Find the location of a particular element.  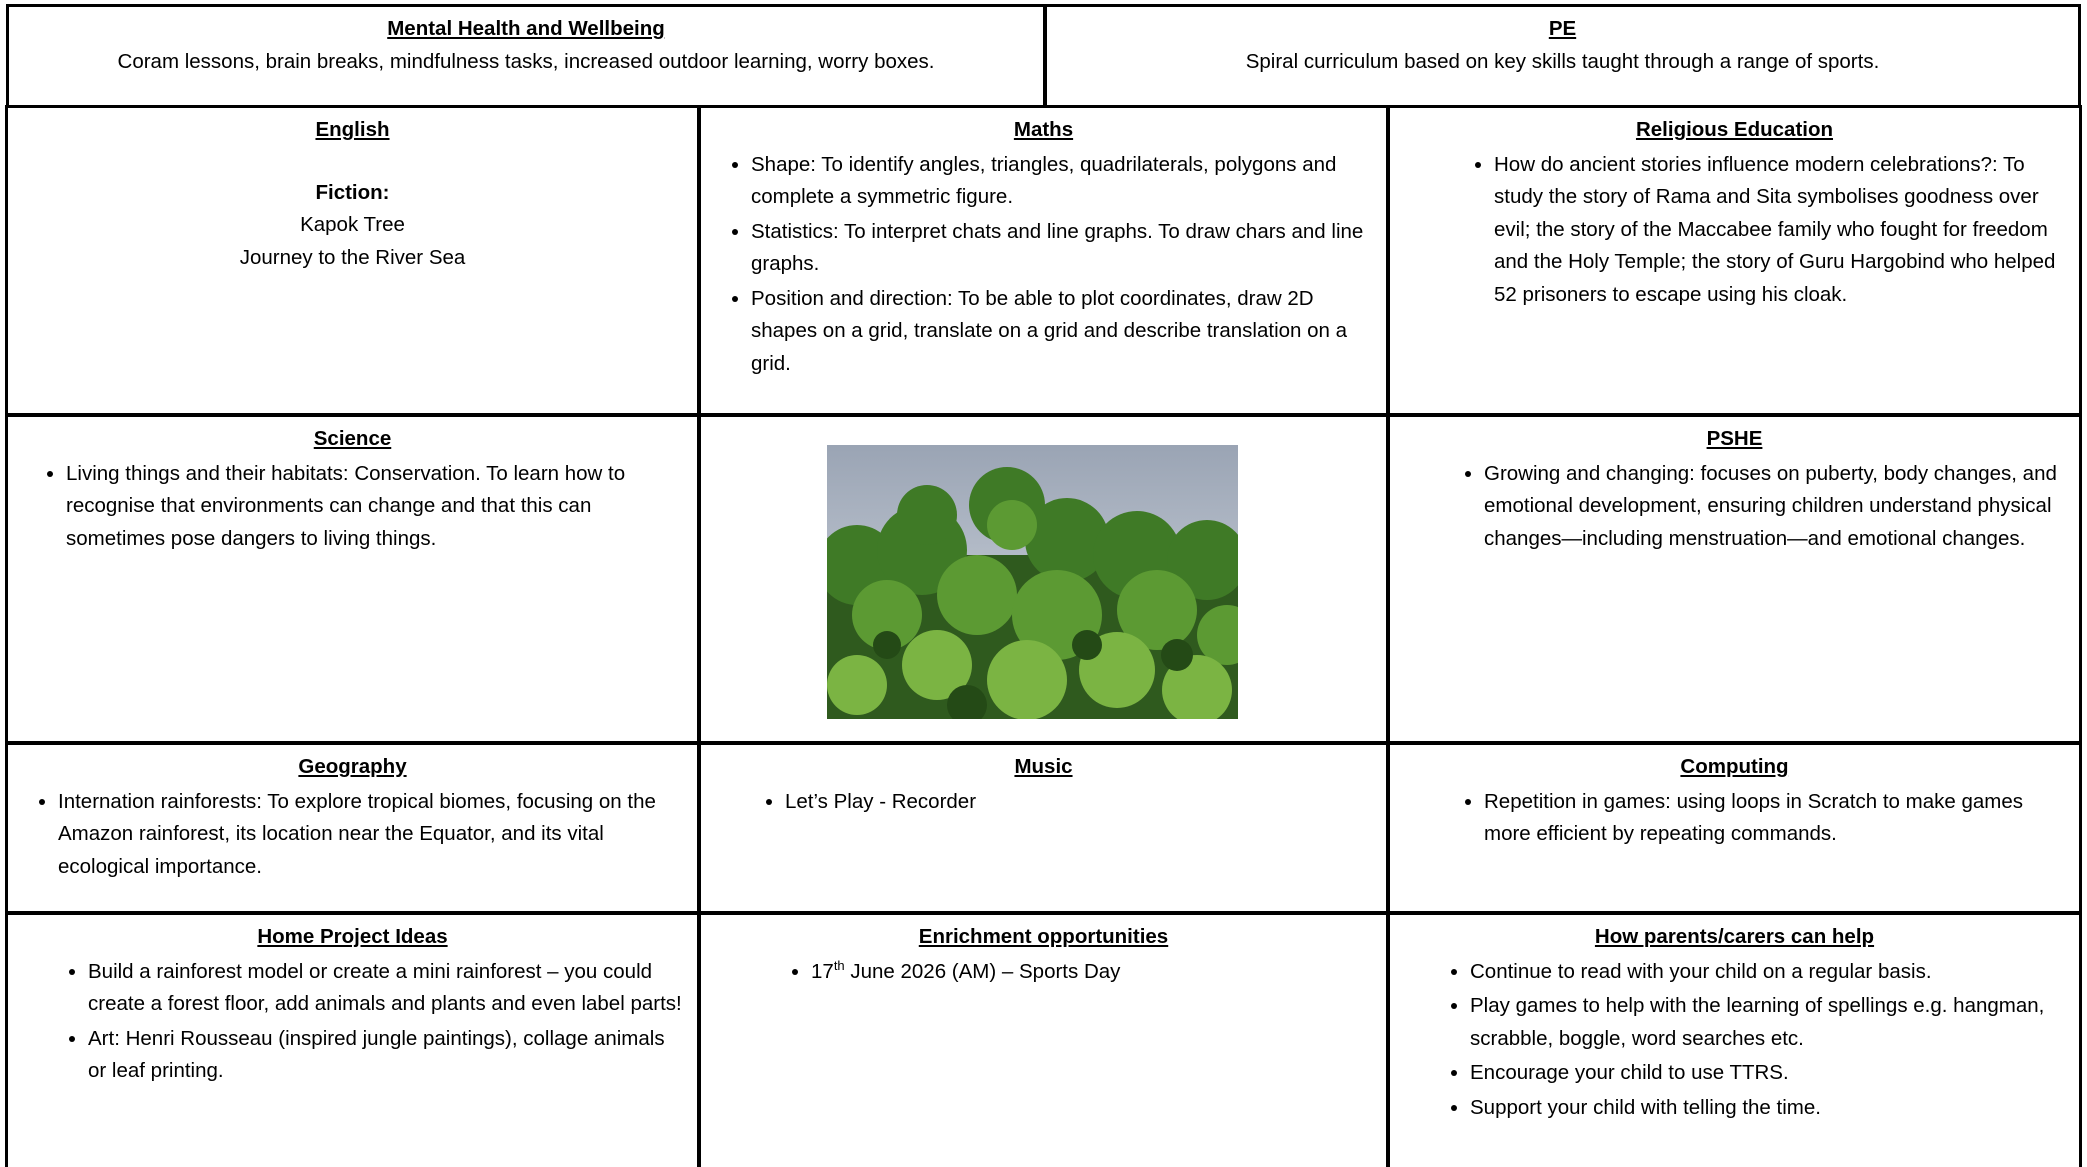

section-title: PE is located at coordinates (1562, 28).